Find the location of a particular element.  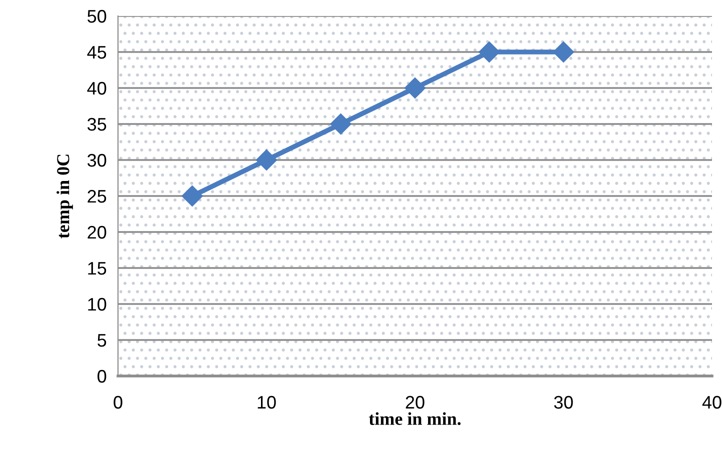

y-tick-label: 45 is located at coordinates (96, 52).